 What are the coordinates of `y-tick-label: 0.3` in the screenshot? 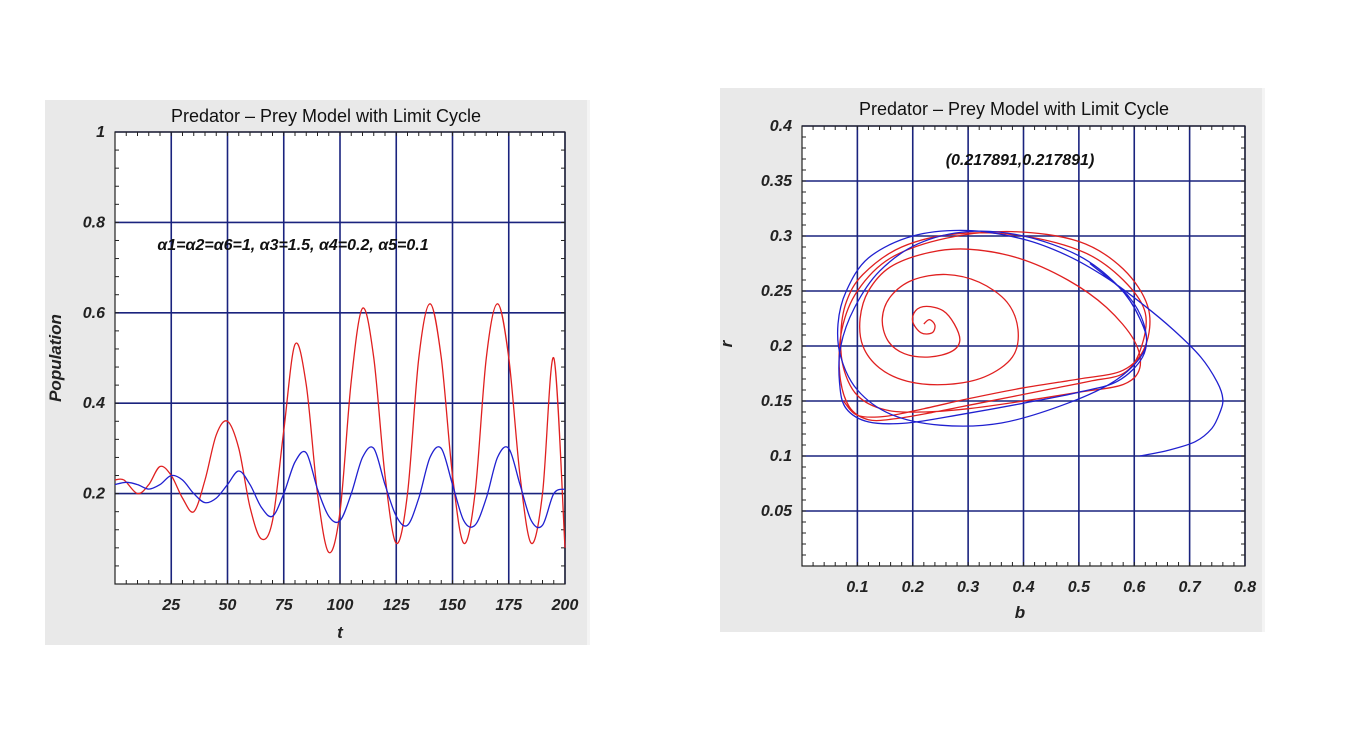 It's located at (781, 236).